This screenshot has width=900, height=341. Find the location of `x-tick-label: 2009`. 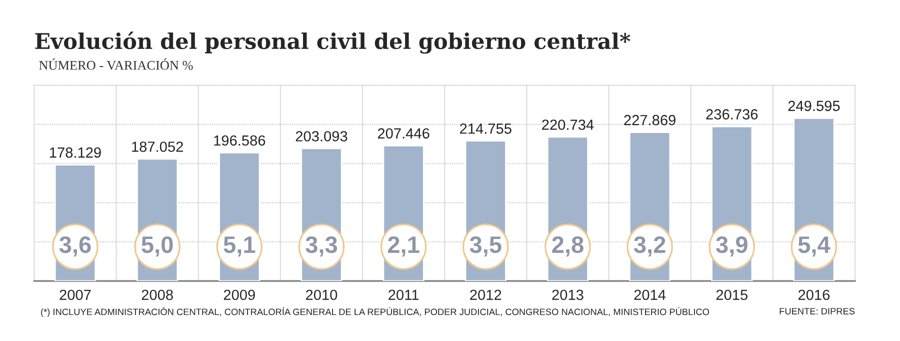

x-tick-label: 2009 is located at coordinates (239, 295).